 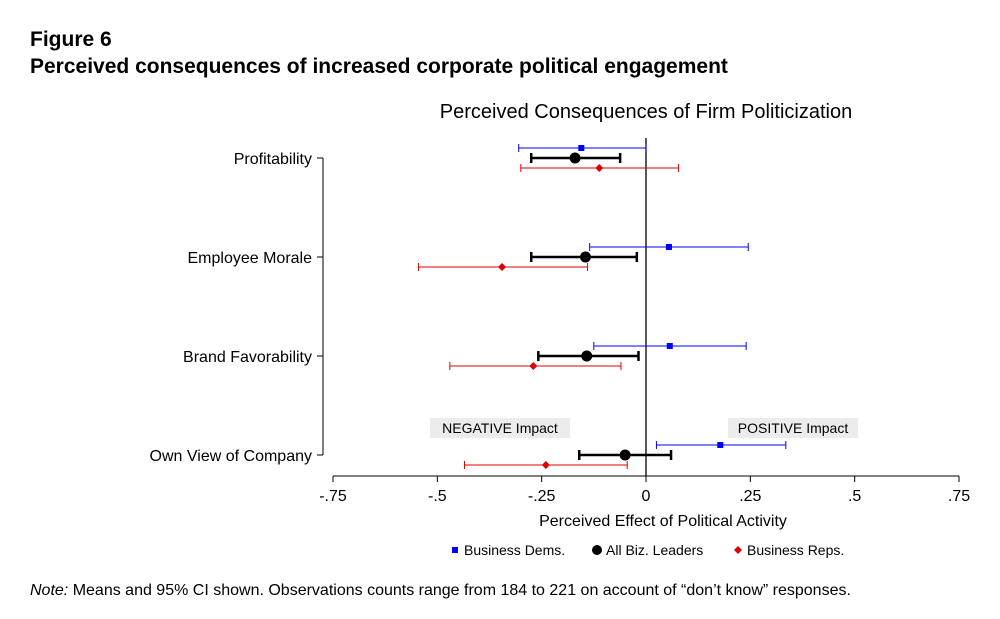 I want to click on positive-impact-label: POSITIVE Impact, so click(x=793, y=428).